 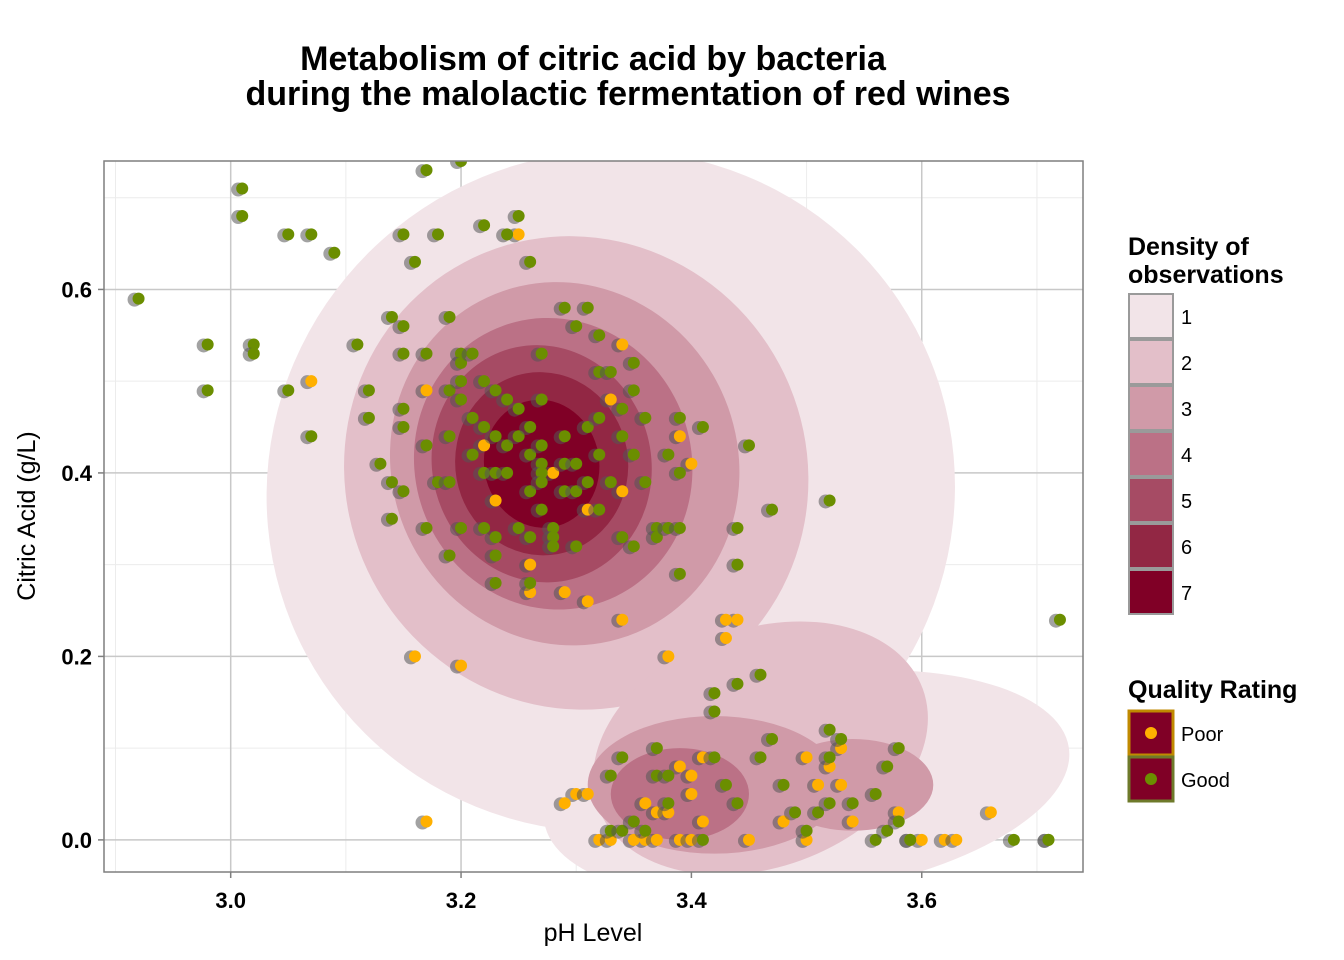 I want to click on density-legend-label: 1, so click(x=1186, y=318).